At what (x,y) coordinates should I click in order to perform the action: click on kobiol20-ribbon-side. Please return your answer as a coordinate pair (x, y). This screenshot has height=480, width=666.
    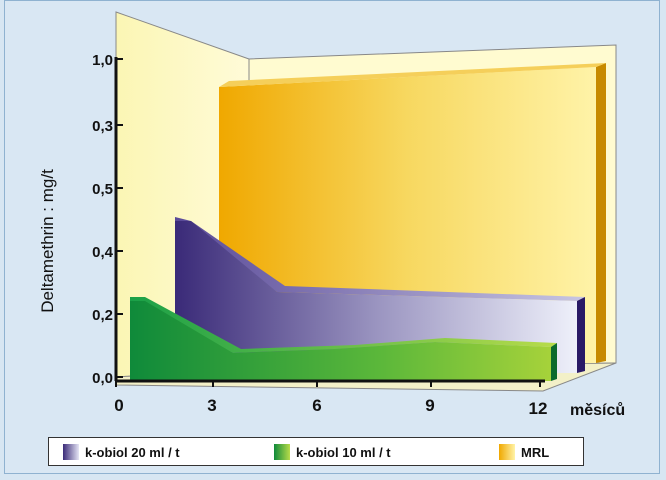
    Looking at the image, I should click on (581, 335).